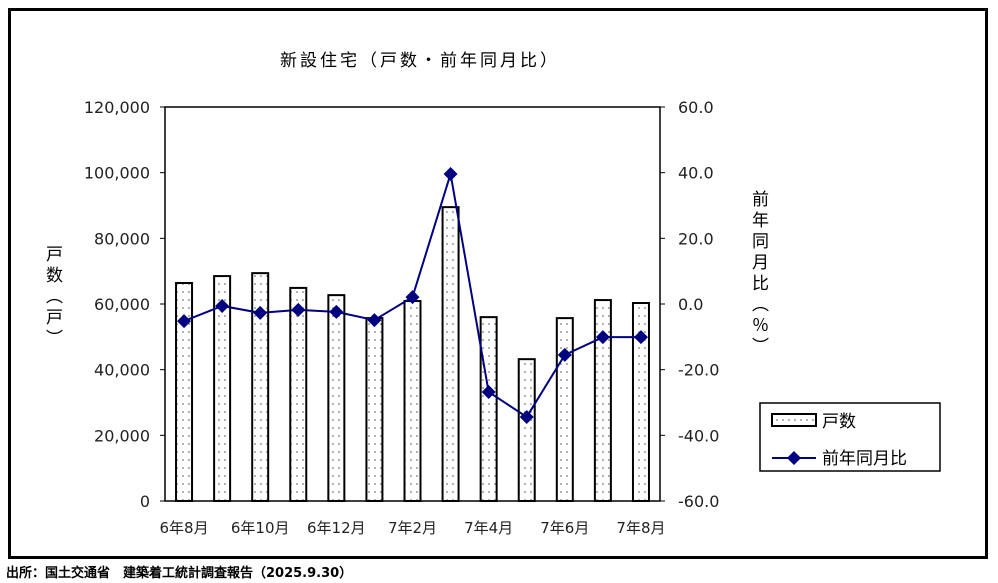 This screenshot has width=998, height=583. I want to click on y-tick-label: 80,000, so click(122, 238).